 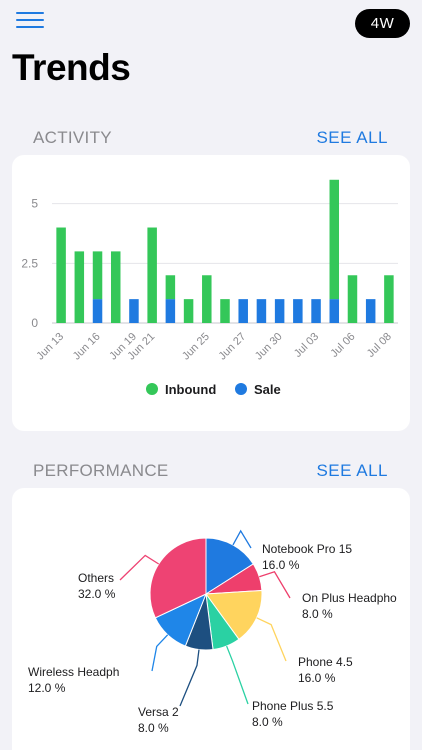 What do you see at coordinates (72, 137) in the screenshot?
I see `activity-section-title: ACTIVITY` at bounding box center [72, 137].